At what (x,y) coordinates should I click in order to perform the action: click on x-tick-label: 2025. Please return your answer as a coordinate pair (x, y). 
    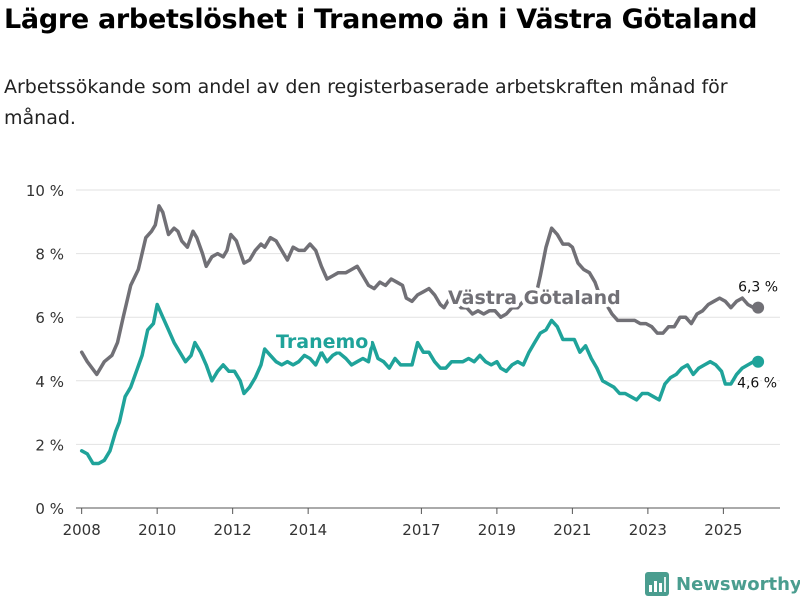
    Looking at the image, I should click on (723, 530).